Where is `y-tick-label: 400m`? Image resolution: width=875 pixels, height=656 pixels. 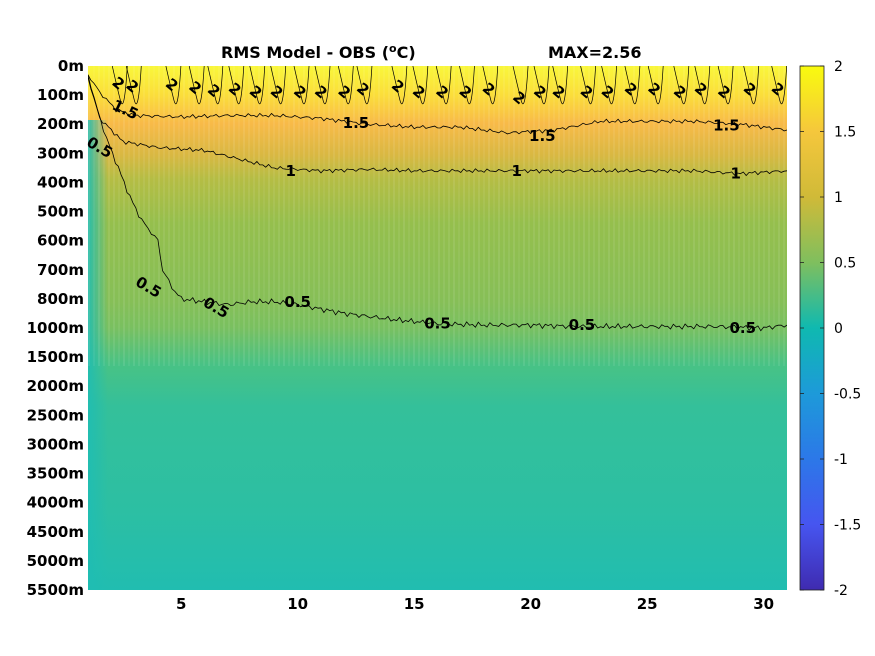
y-tick-label: 400m is located at coordinates (60, 182).